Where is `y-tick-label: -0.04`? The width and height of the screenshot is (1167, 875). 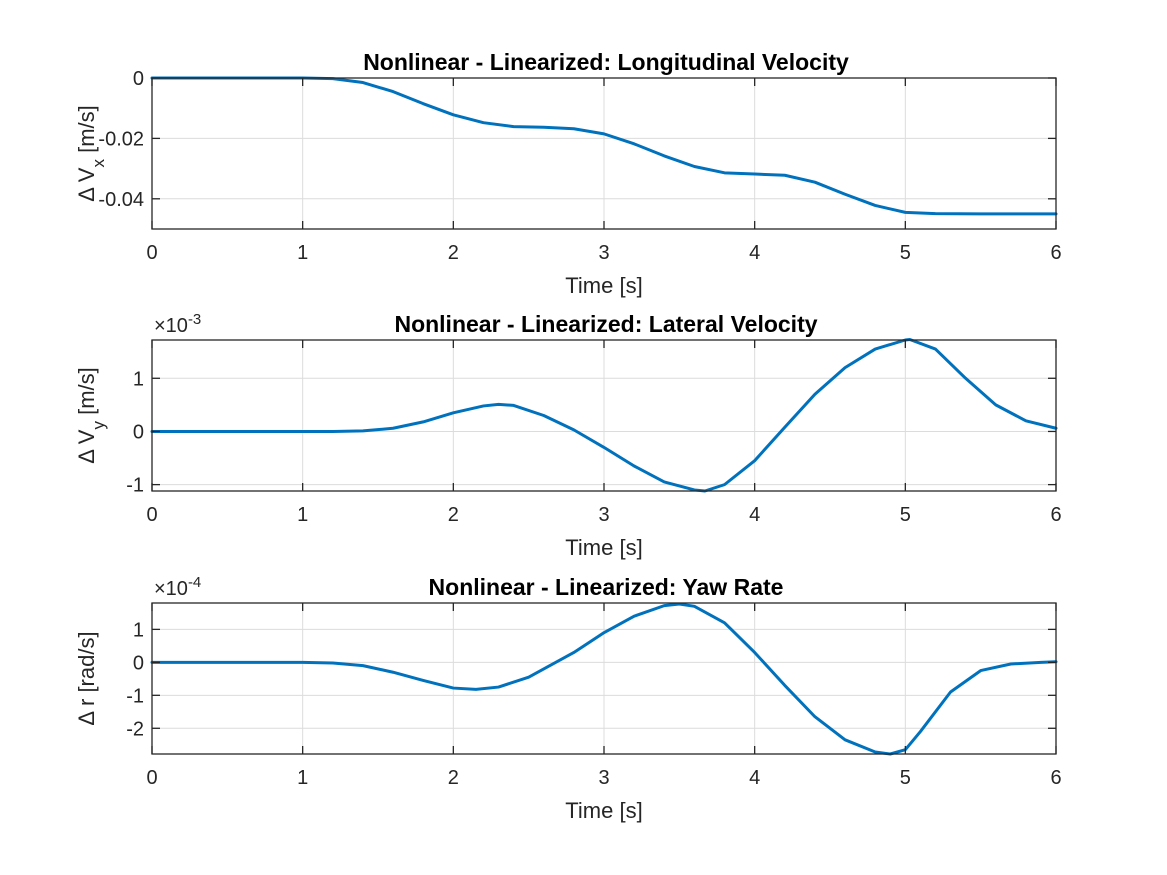 y-tick-label: -0.04 is located at coordinates (121, 200).